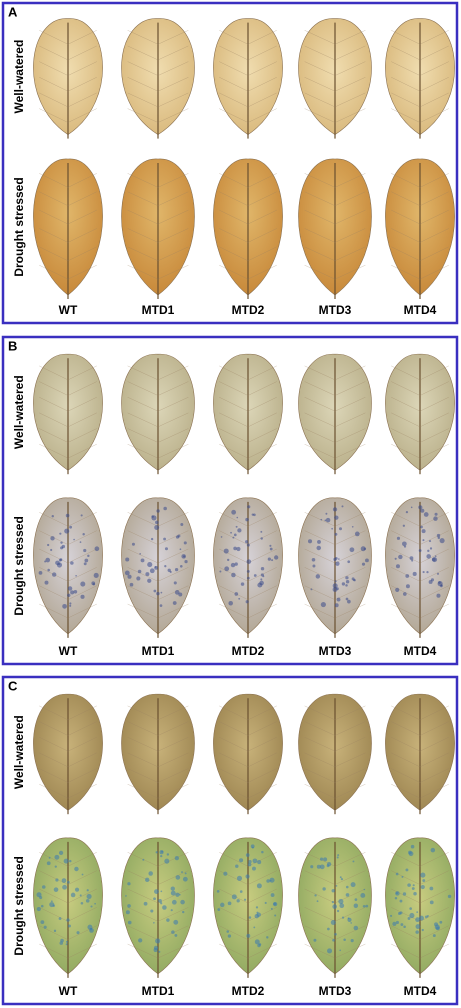 This screenshot has height=1008, width=461. What do you see at coordinates (13, 685) in the screenshot?
I see `panel-label: C` at bounding box center [13, 685].